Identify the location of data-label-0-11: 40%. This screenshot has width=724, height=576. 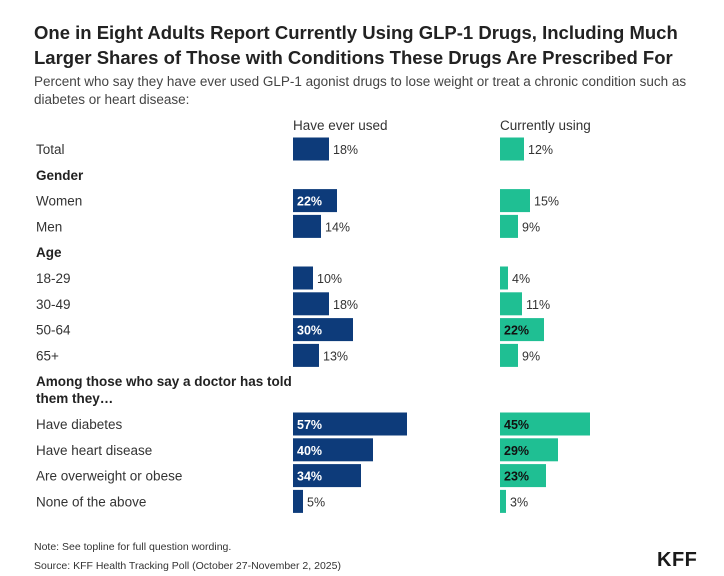
(309, 451).